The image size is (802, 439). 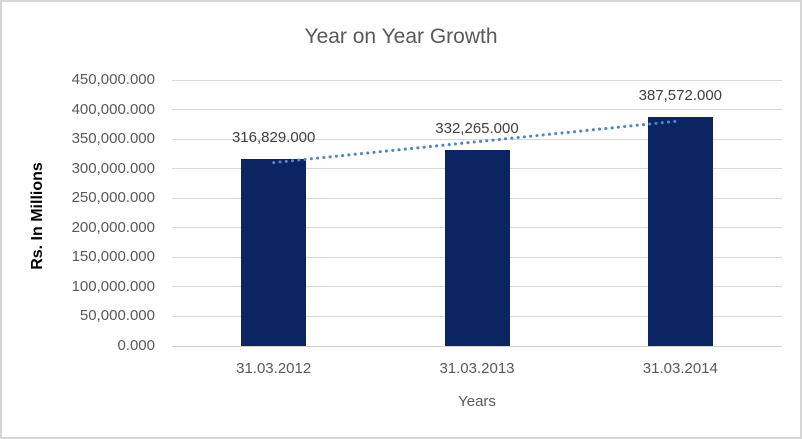 What do you see at coordinates (680, 368) in the screenshot?
I see `x-tick-label: 31.03.2014` at bounding box center [680, 368].